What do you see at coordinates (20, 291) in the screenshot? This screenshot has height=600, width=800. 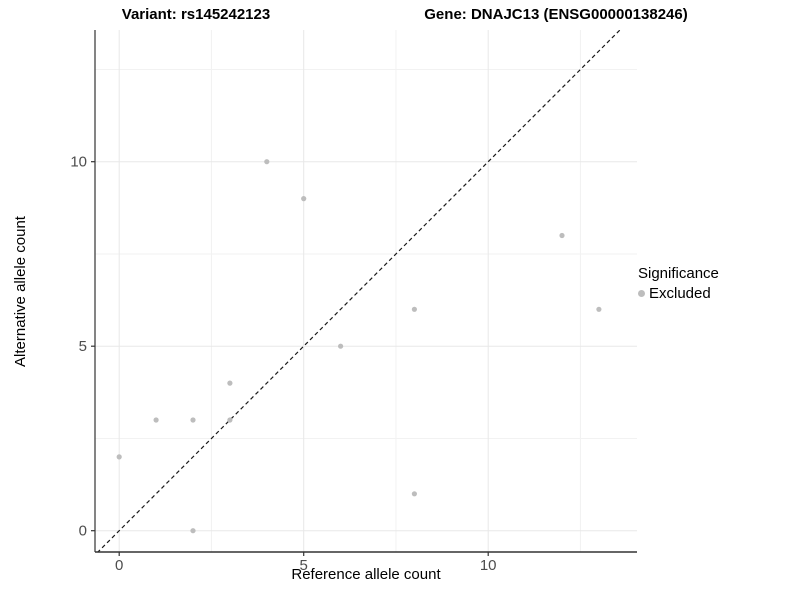 I see `y-axis-title: Alternative allele count` at bounding box center [20, 291].